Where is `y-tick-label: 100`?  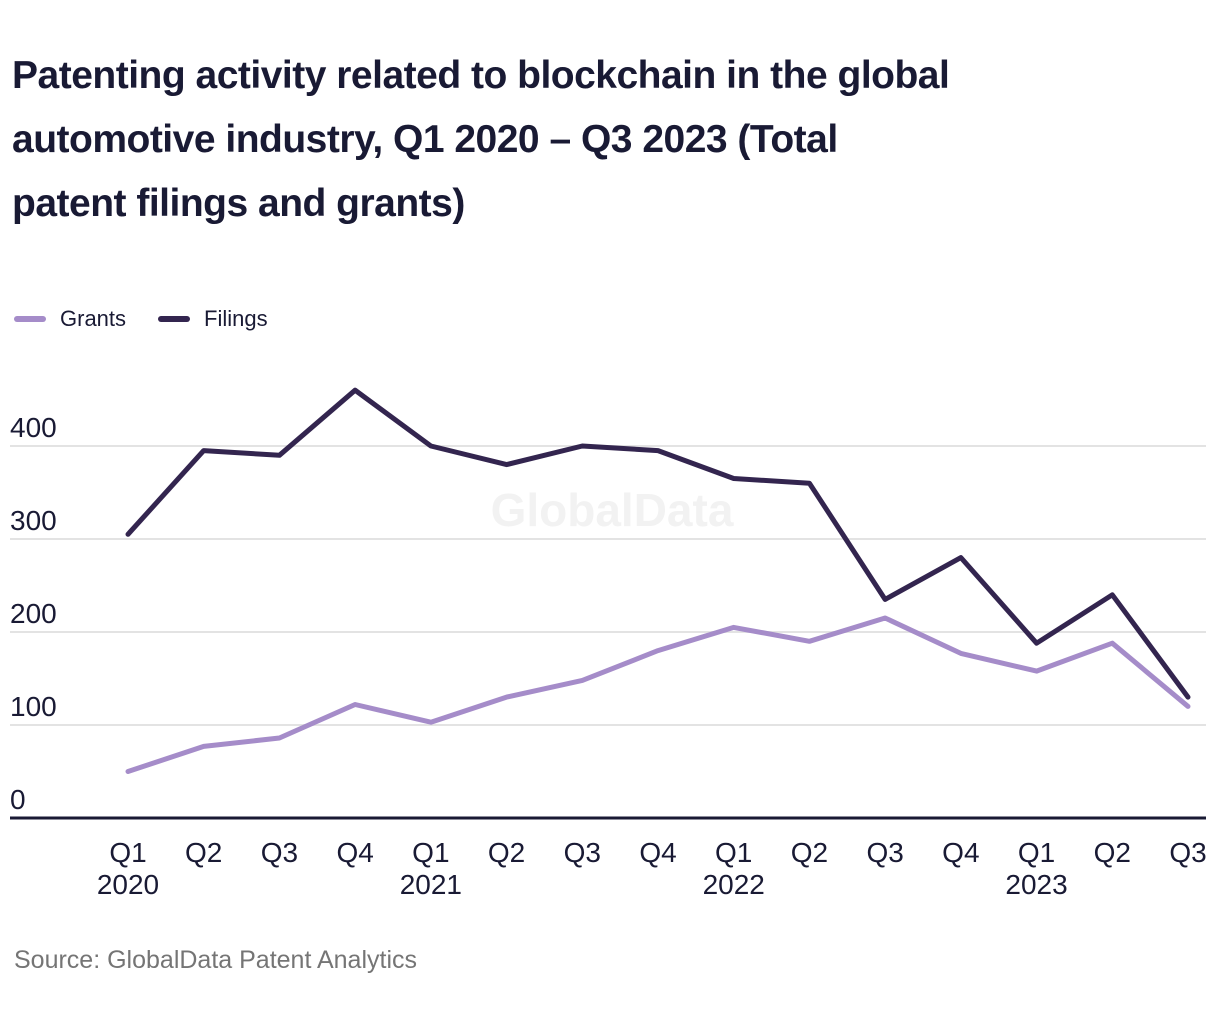 y-tick-label: 100 is located at coordinates (33, 706).